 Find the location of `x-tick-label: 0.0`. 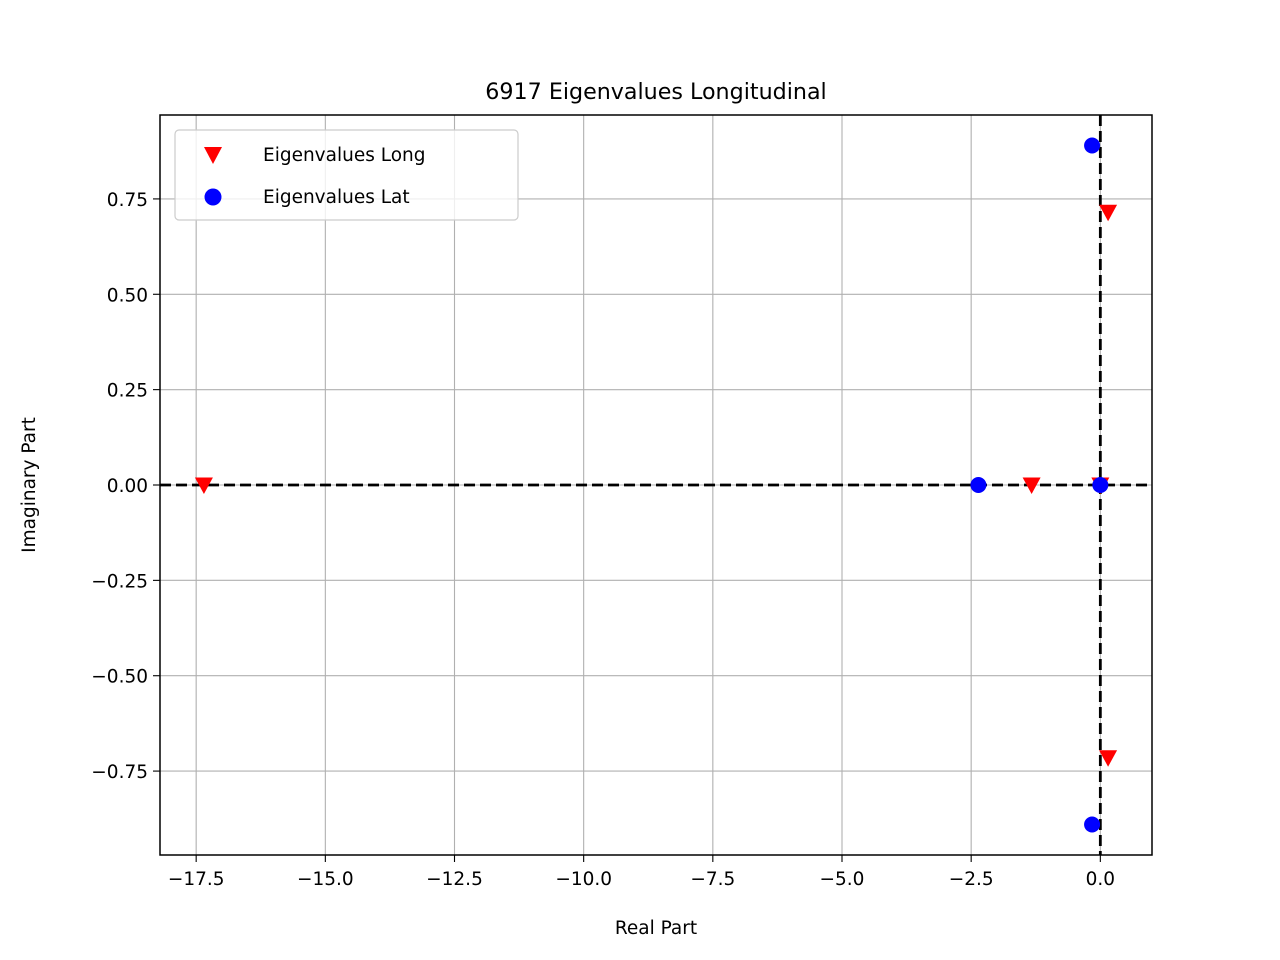

x-tick-label: 0.0 is located at coordinates (1100, 879).